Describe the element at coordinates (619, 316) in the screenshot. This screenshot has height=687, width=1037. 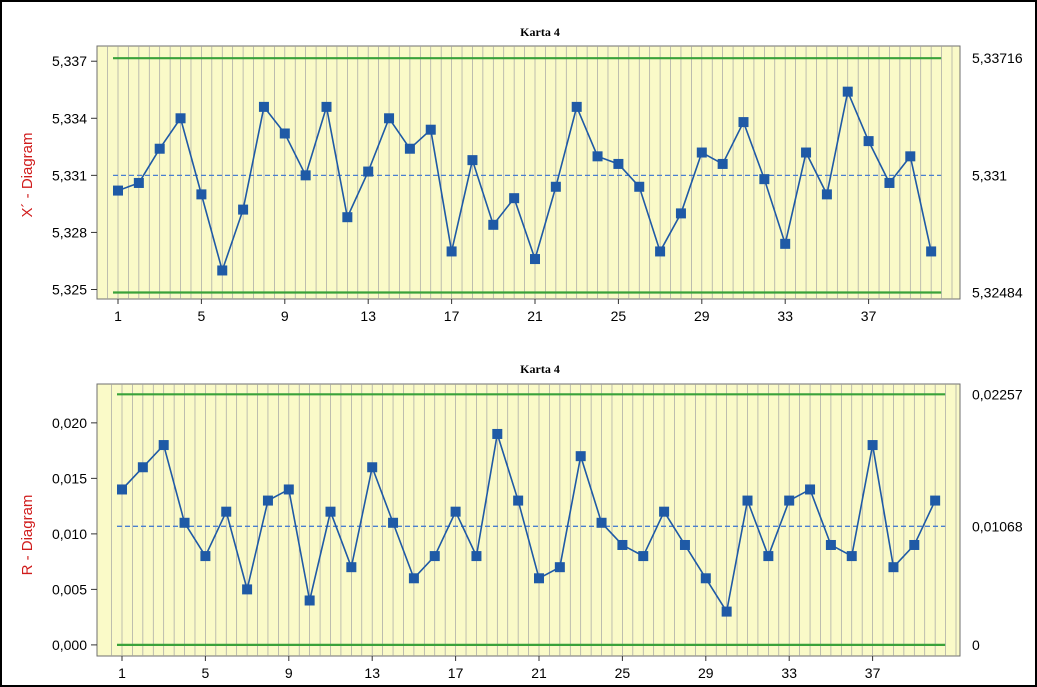
I see `x-tick-label: 25` at that location.